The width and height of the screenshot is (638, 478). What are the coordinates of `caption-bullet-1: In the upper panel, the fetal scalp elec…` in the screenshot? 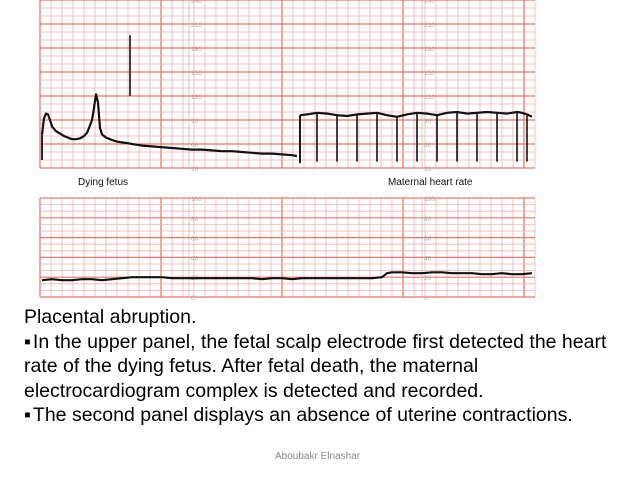 It's located at (324, 367).